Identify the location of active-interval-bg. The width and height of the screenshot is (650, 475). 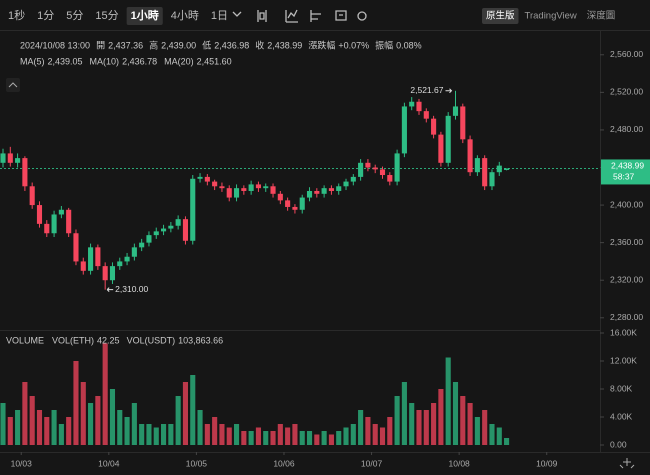
(144, 16).